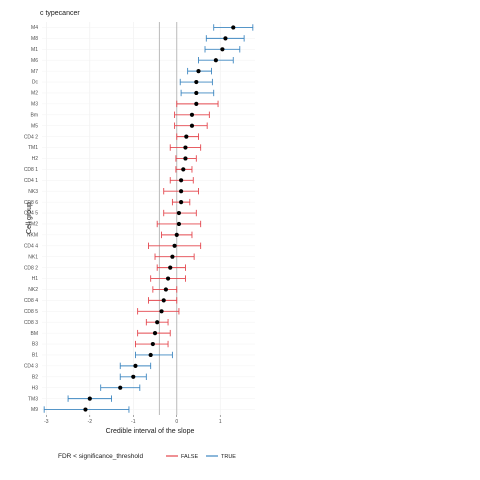 The height and width of the screenshot is (480, 480). What do you see at coordinates (34, 126) in the screenshot?
I see `y-tick-label: M5` at bounding box center [34, 126].